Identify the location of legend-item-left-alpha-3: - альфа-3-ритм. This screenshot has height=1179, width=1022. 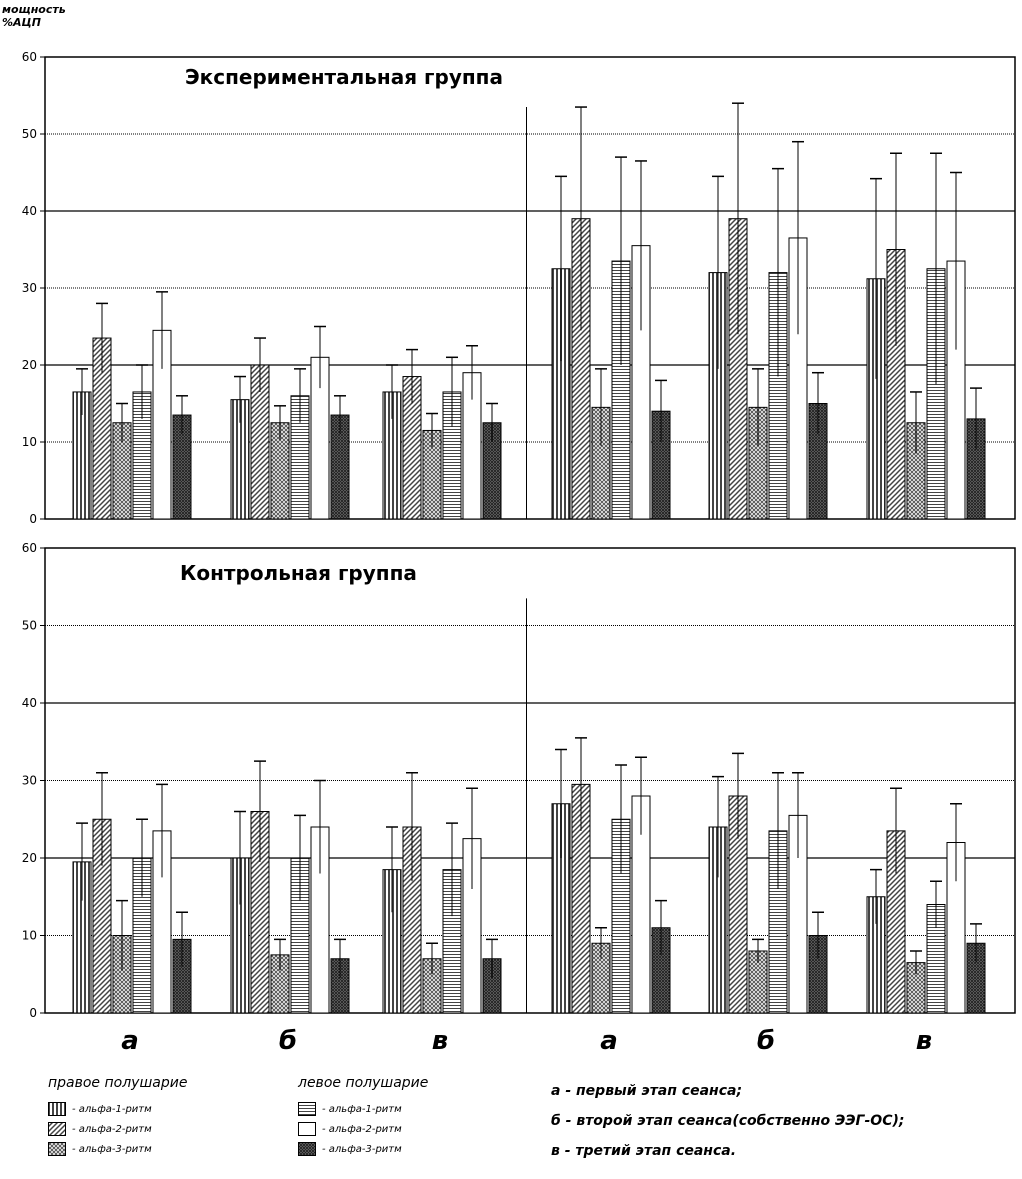
(363, 1149).